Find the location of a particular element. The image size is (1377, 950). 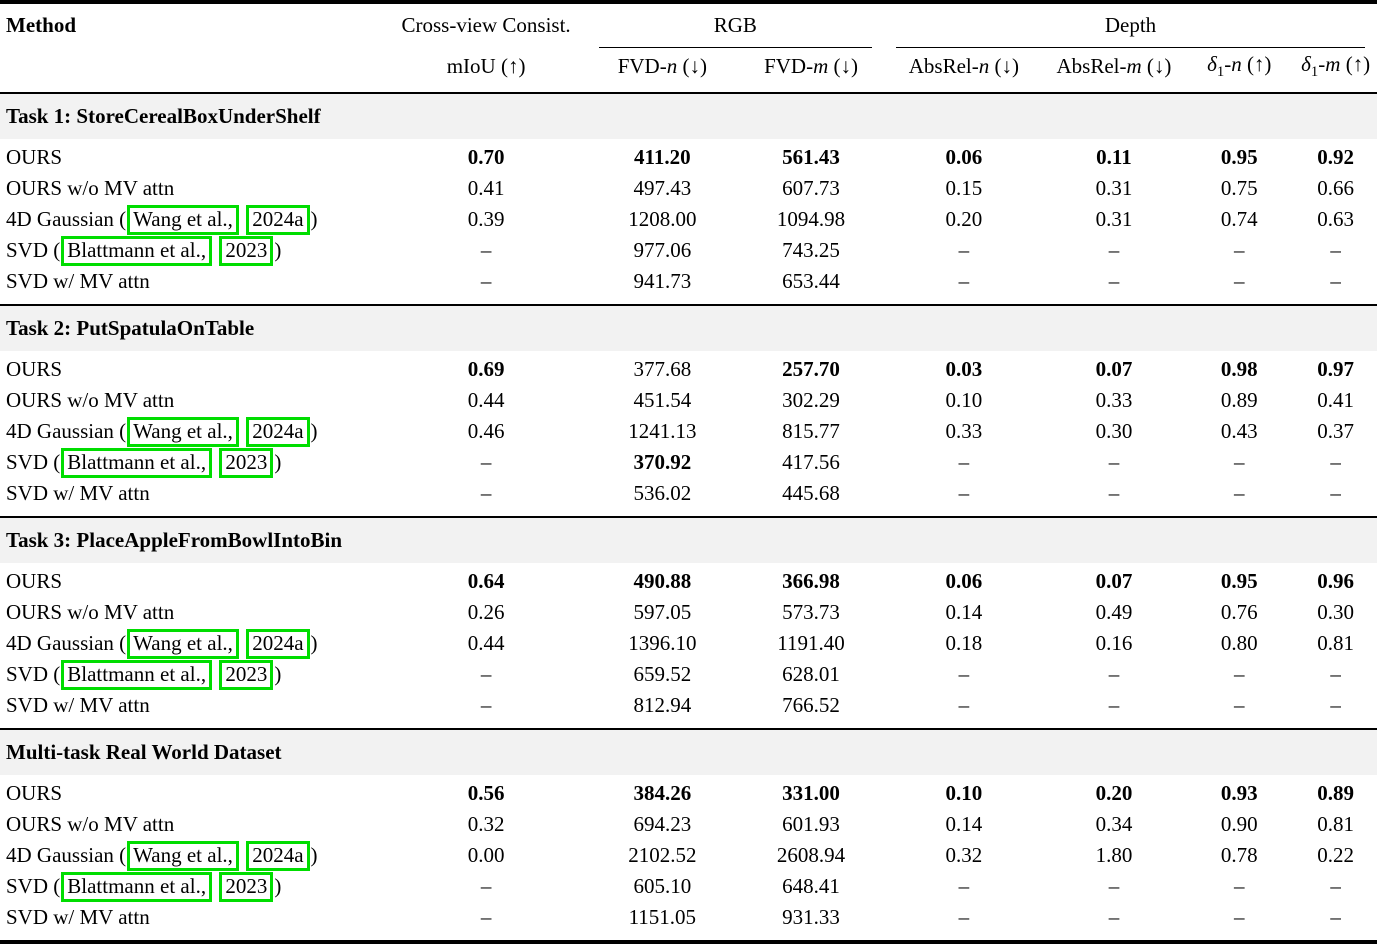

delta1-m-value: 0.96 is located at coordinates (1336, 581).